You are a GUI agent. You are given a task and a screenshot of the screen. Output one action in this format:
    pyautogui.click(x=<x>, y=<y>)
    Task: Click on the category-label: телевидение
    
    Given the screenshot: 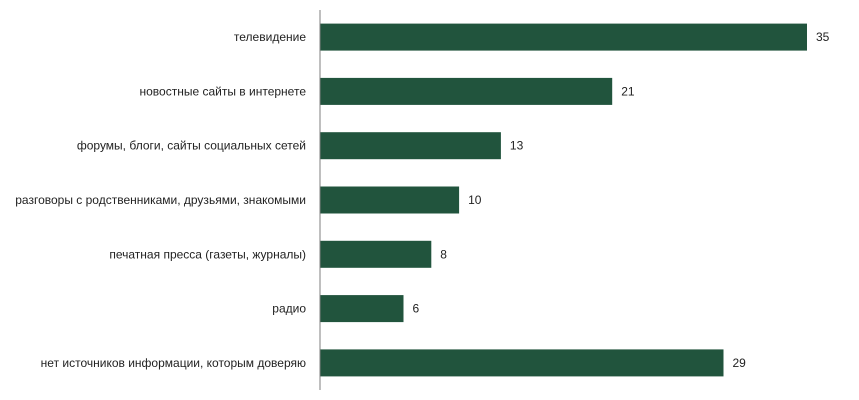 What is the action you would take?
    pyautogui.click(x=270, y=37)
    